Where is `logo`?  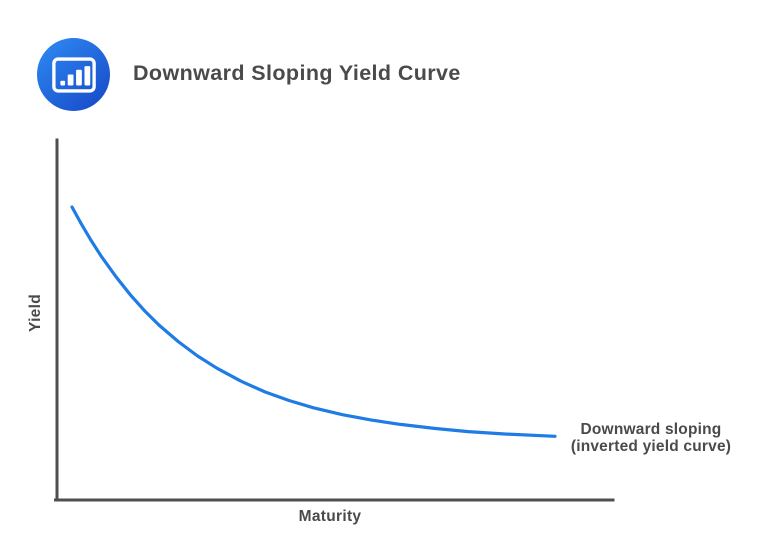 logo is located at coordinates (73, 74).